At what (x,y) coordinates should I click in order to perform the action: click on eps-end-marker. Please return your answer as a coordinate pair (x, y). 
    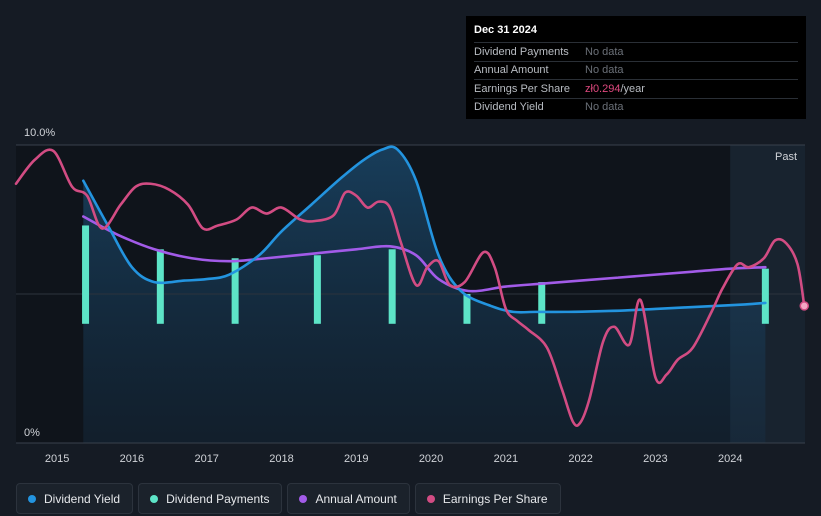
    Looking at the image, I should click on (804, 306).